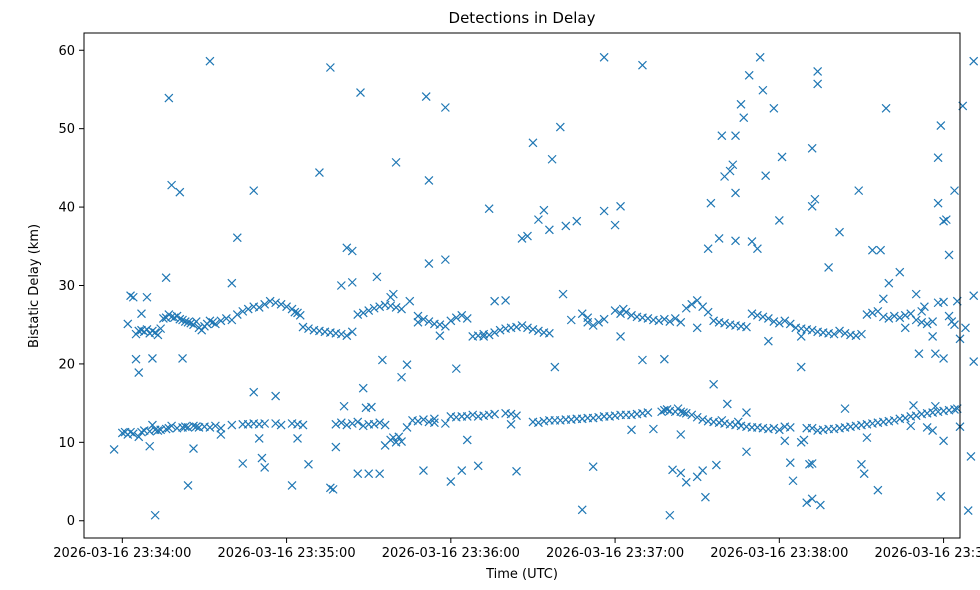  Describe the element at coordinates (927, 553) in the screenshot. I see `x-tick-label: 2026-03-16 23:39:00` at that location.